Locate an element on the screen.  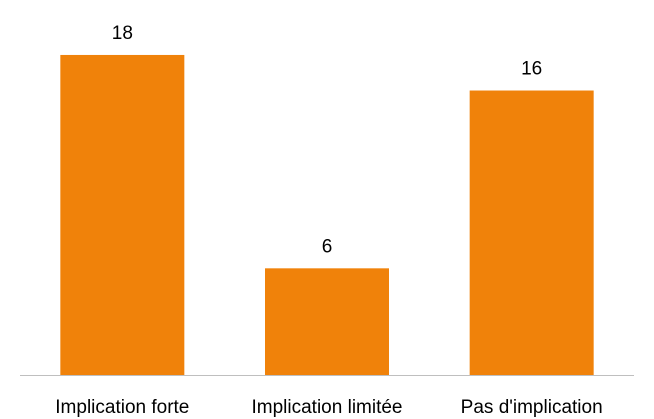
x-tick-label: Implication limitée is located at coordinates (327, 407).